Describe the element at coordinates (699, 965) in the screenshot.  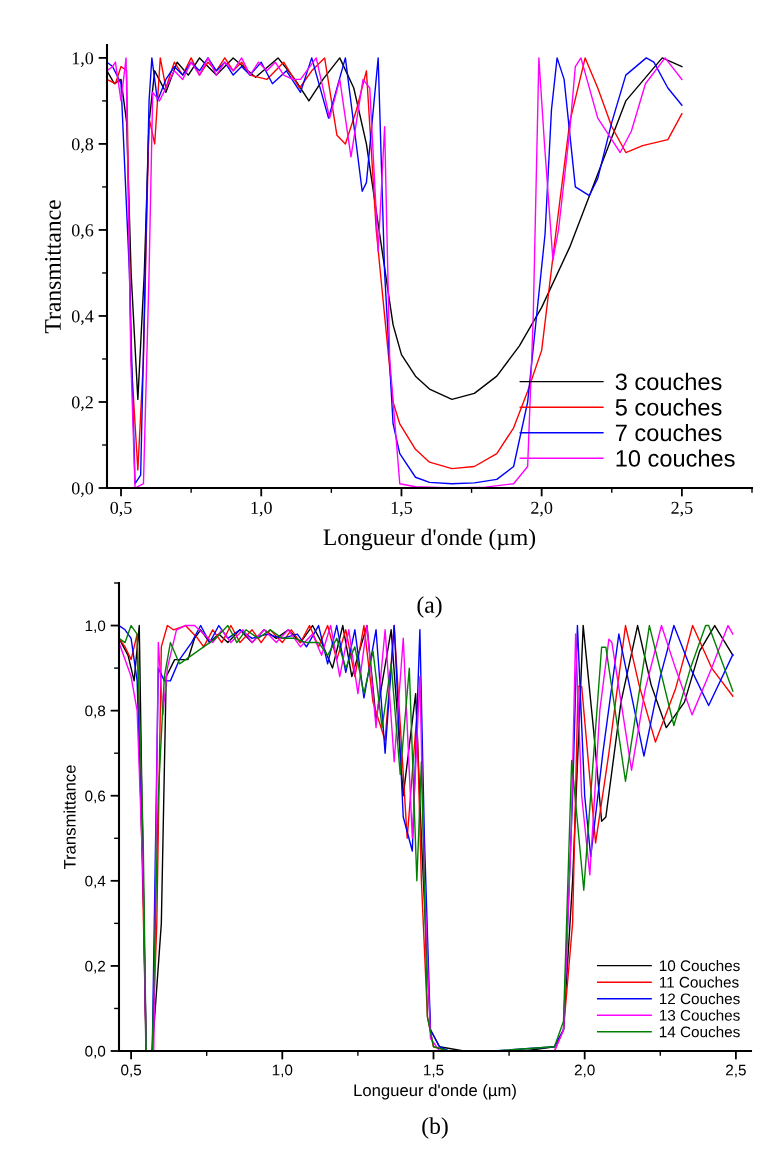
I see `legend-label: 10 Couches` at that location.